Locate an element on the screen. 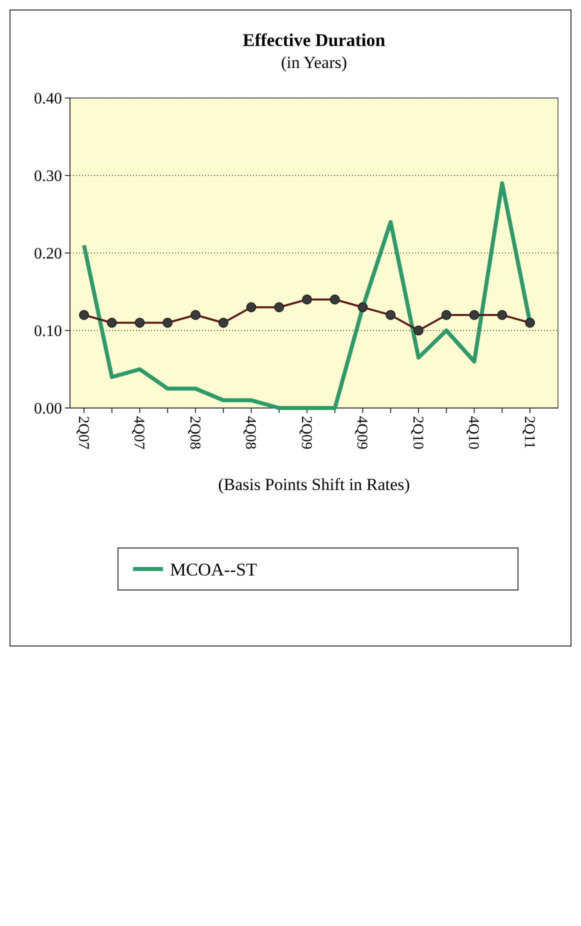  y-tick-label: 0.10 is located at coordinates (48, 331).